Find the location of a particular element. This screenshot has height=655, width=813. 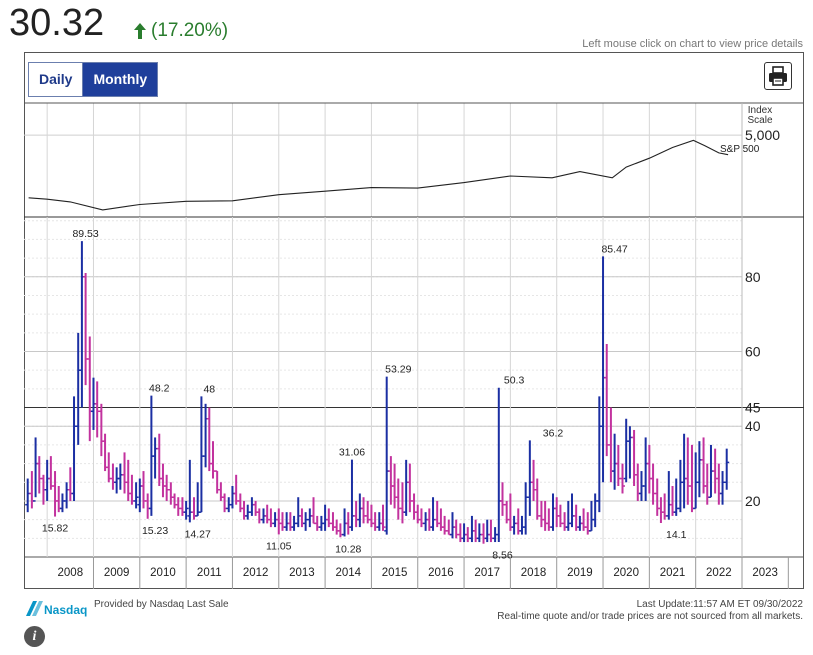

provided-by: Provided by Nasdaq Last Sale is located at coordinates (161, 604).